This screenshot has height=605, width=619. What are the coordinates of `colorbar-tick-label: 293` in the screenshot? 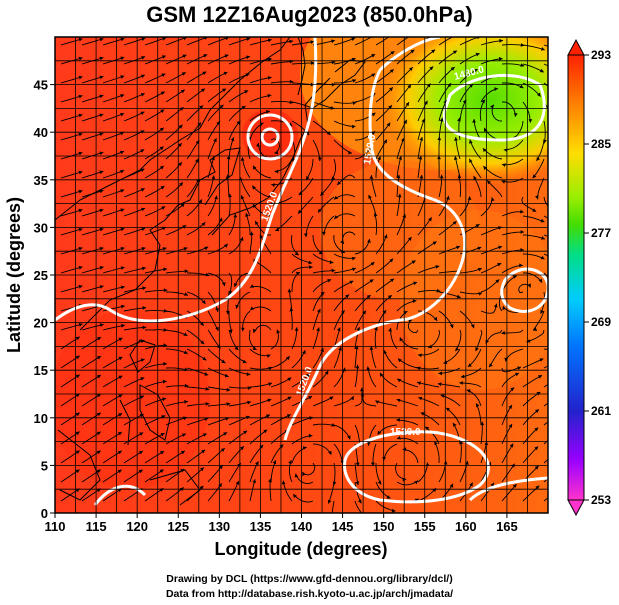 It's located at (601, 55).